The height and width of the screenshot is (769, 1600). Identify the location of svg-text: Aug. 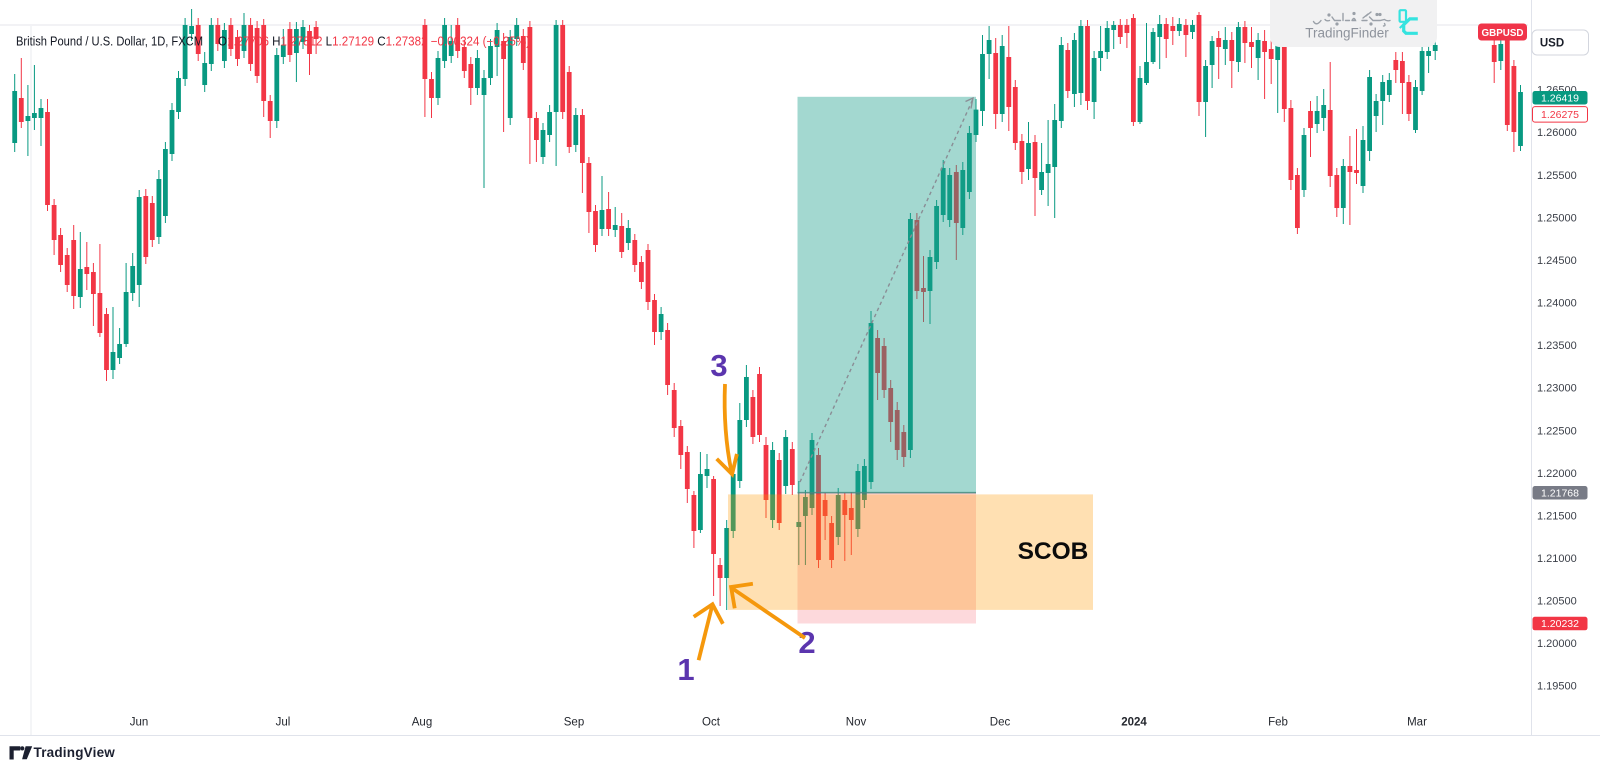
(422, 723).